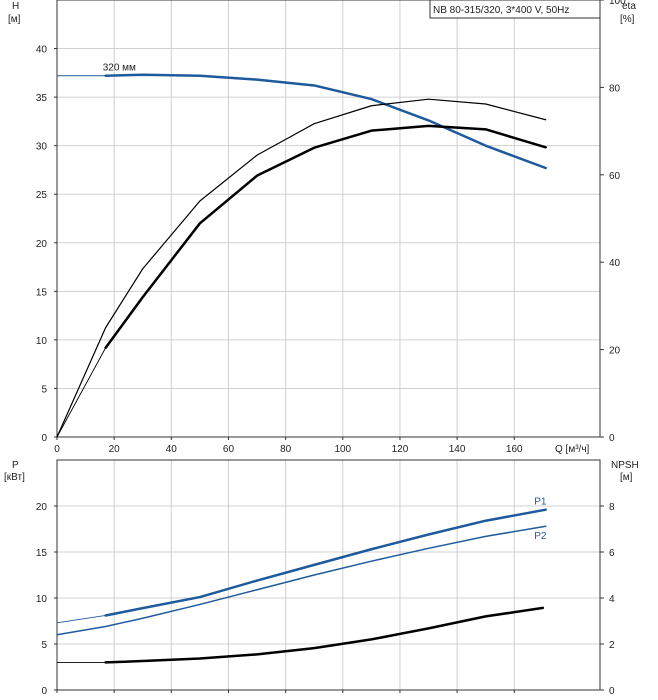 Image resolution: width=658 pixels, height=700 pixels. What do you see at coordinates (44, 645) in the screenshot?
I see `lower-left-tick-label: 5` at bounding box center [44, 645].